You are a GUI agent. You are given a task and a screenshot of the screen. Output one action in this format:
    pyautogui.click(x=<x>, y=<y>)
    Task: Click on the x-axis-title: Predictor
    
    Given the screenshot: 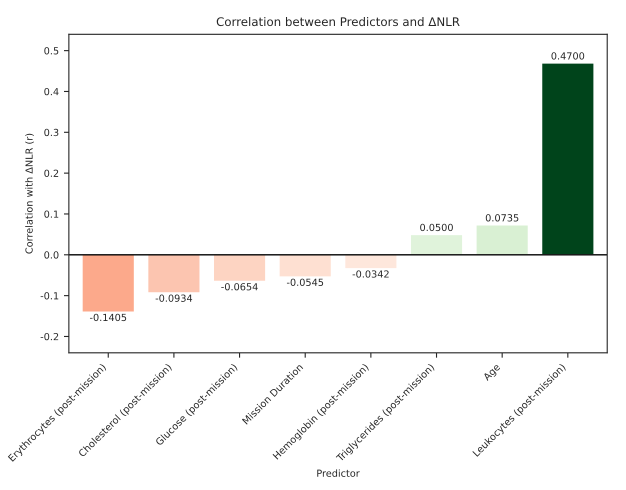 What is the action you would take?
    pyautogui.click(x=338, y=473)
    